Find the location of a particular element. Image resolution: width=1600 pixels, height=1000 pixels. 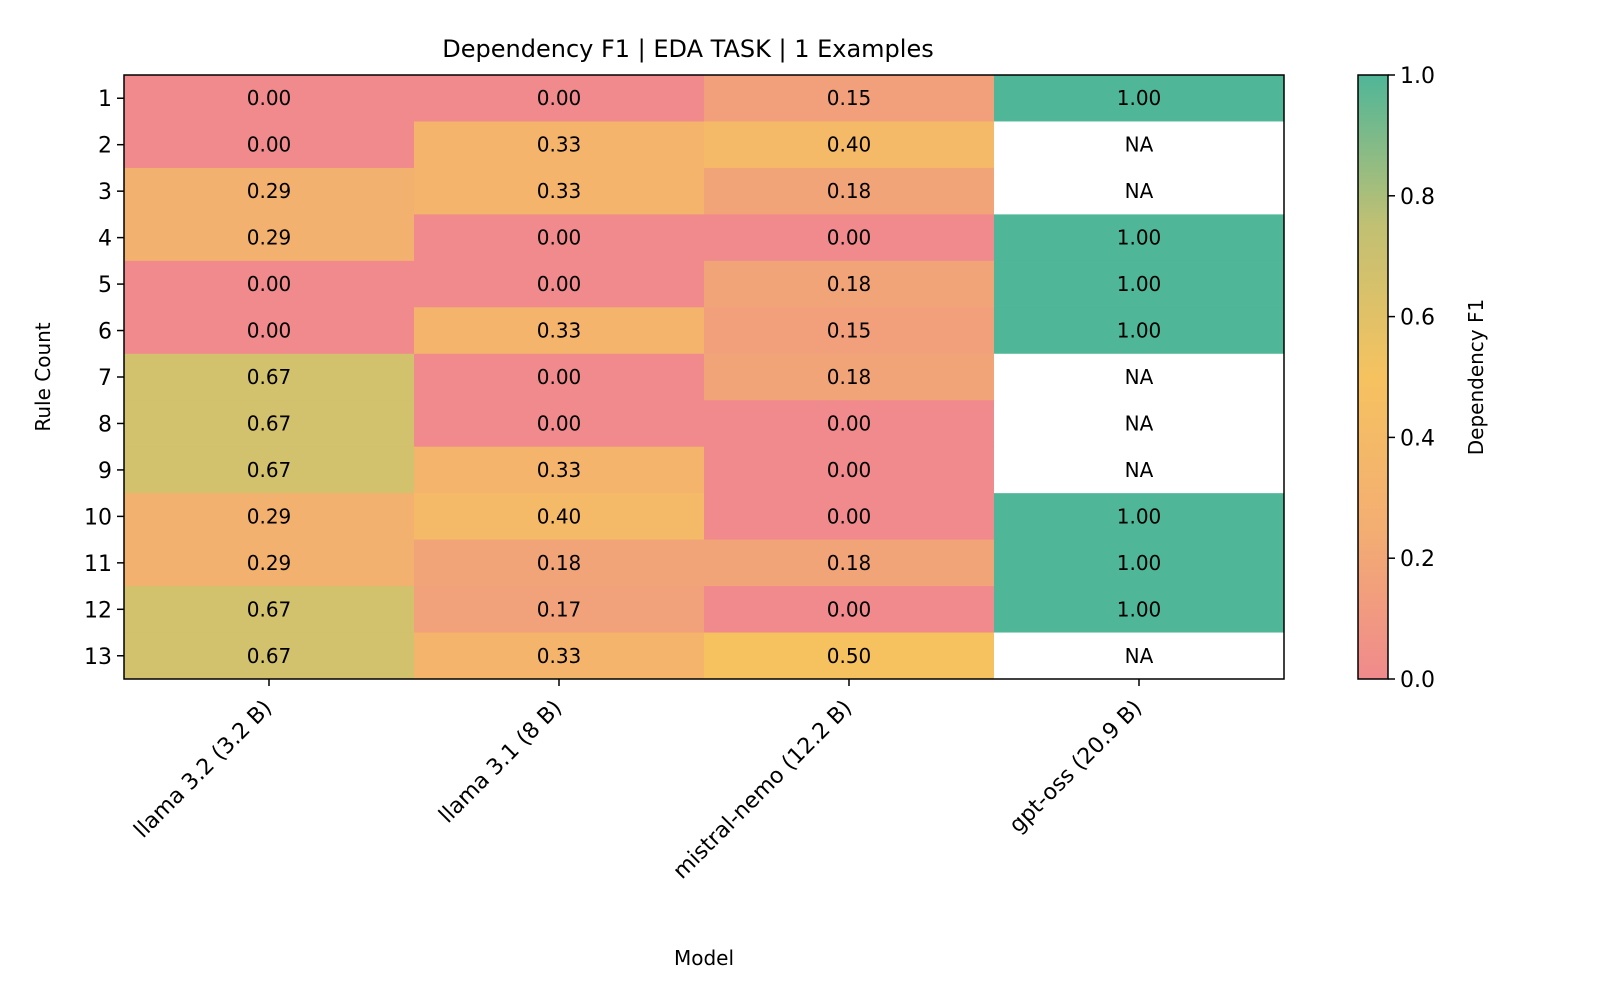

y-tick-label: 13 is located at coordinates (98, 657).